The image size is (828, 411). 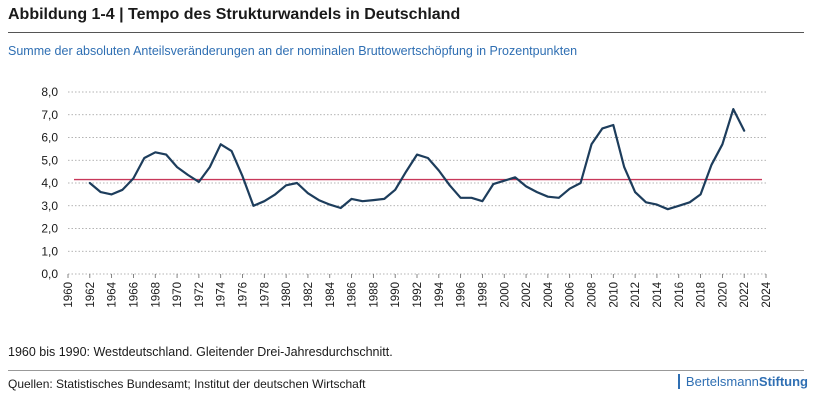 What do you see at coordinates (722, 381) in the screenshot?
I see `brand-regular: Bertelsmann` at bounding box center [722, 381].